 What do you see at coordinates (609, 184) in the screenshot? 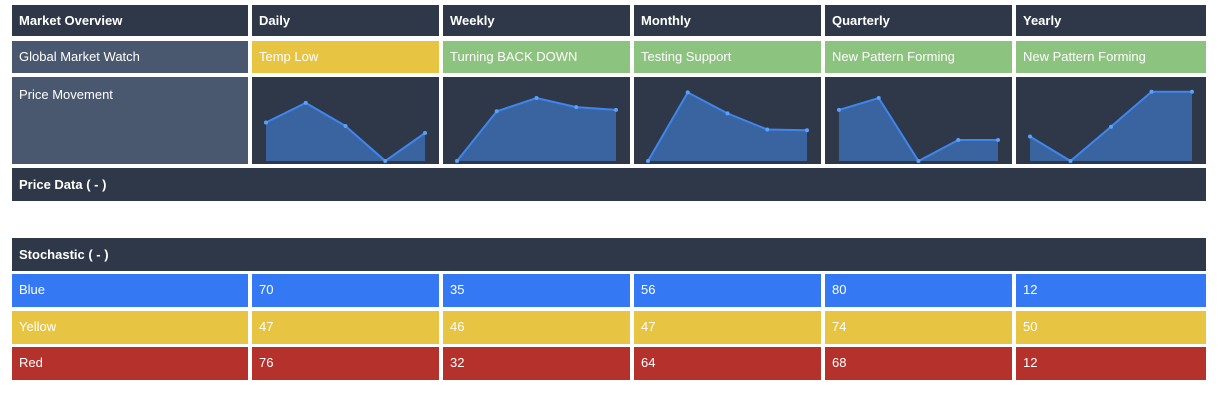
I see `price-data-header: Price Data ( - )` at bounding box center [609, 184].